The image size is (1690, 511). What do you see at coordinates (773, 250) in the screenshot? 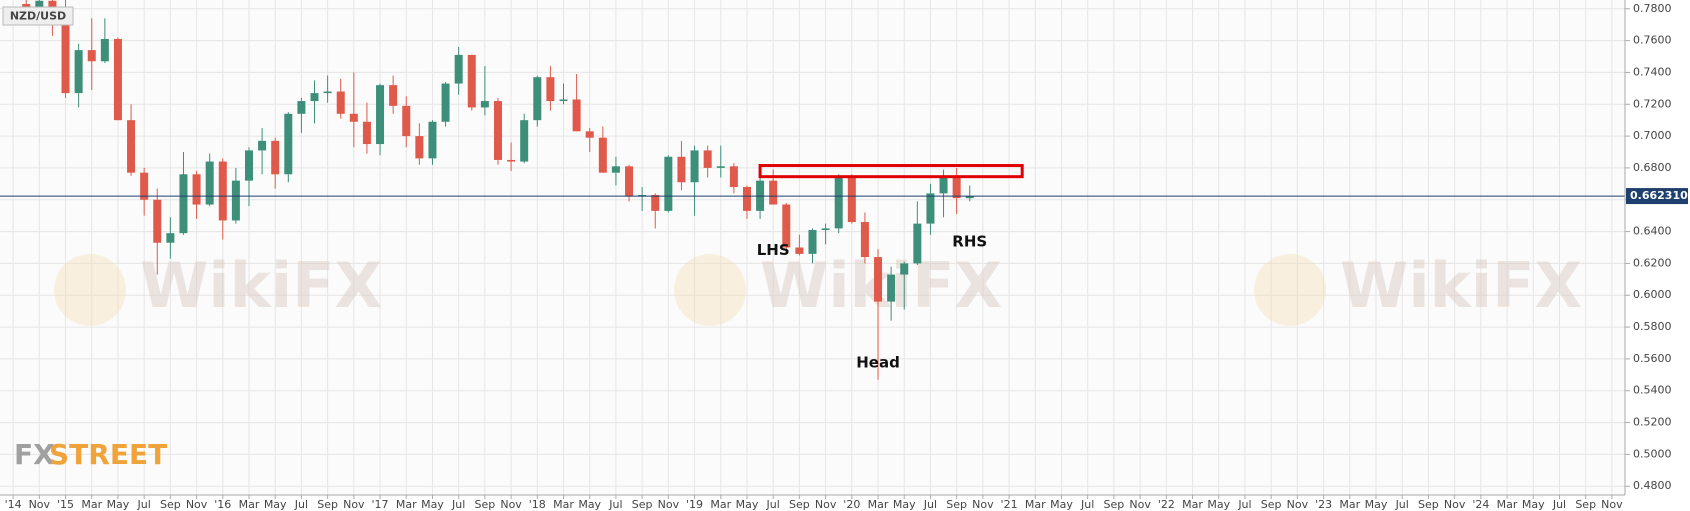
I see `annotation: LHS` at bounding box center [773, 250].